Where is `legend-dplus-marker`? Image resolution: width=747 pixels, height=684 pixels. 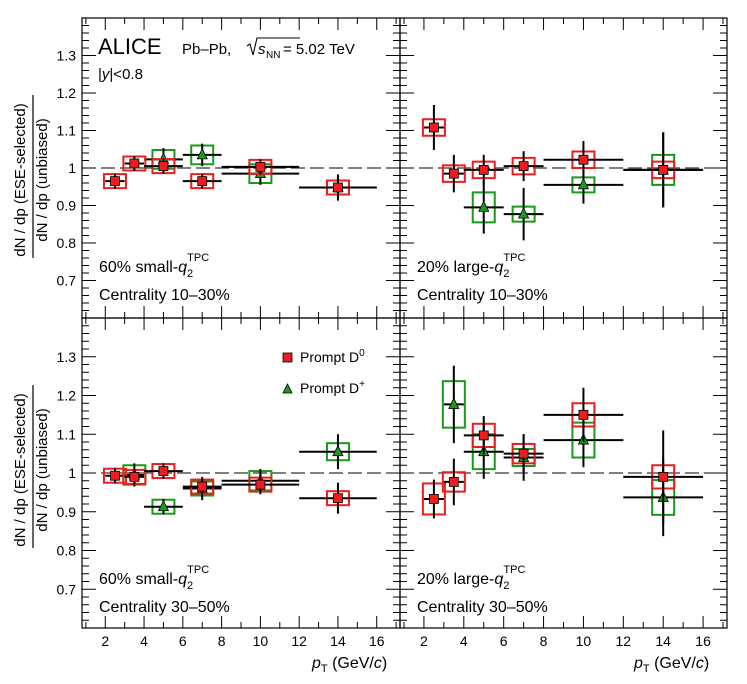 legend-dplus-marker is located at coordinates (287, 388).